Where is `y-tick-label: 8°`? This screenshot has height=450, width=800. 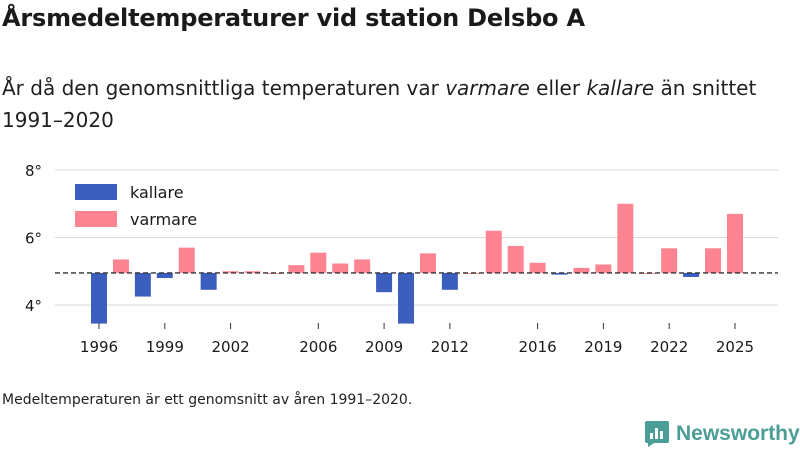
y-tick-label: 8° is located at coordinates (33, 171).